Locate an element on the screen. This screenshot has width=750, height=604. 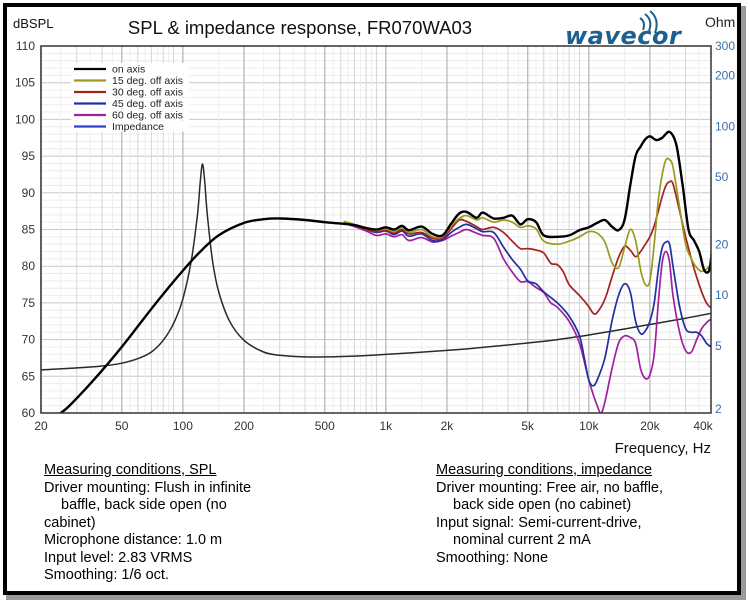
wavecor-logo: wavecor is located at coordinates (624, 30).